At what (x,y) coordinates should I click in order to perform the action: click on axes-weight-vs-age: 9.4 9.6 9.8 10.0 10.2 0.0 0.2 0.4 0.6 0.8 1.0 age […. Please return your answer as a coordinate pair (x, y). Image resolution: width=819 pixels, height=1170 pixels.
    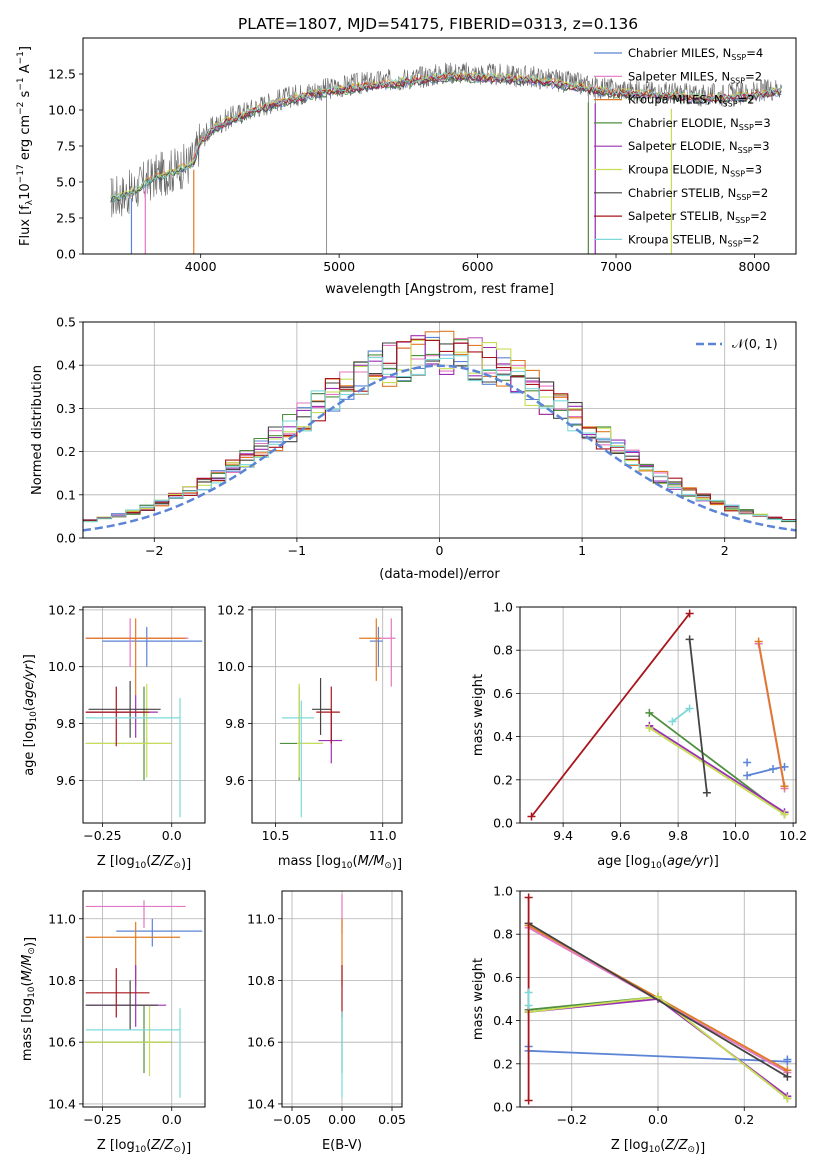
    Looking at the image, I should click on (639, 736).